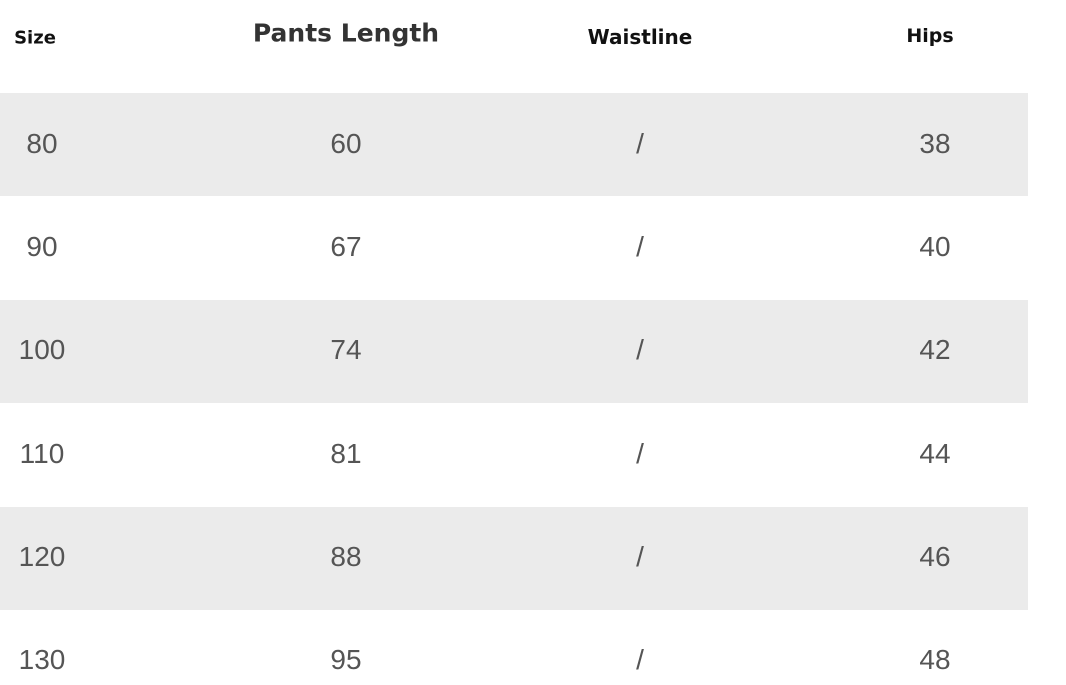 The width and height of the screenshot is (1066, 685). Describe the element at coordinates (346, 33) in the screenshot. I see `column-header: Pants Length` at that location.